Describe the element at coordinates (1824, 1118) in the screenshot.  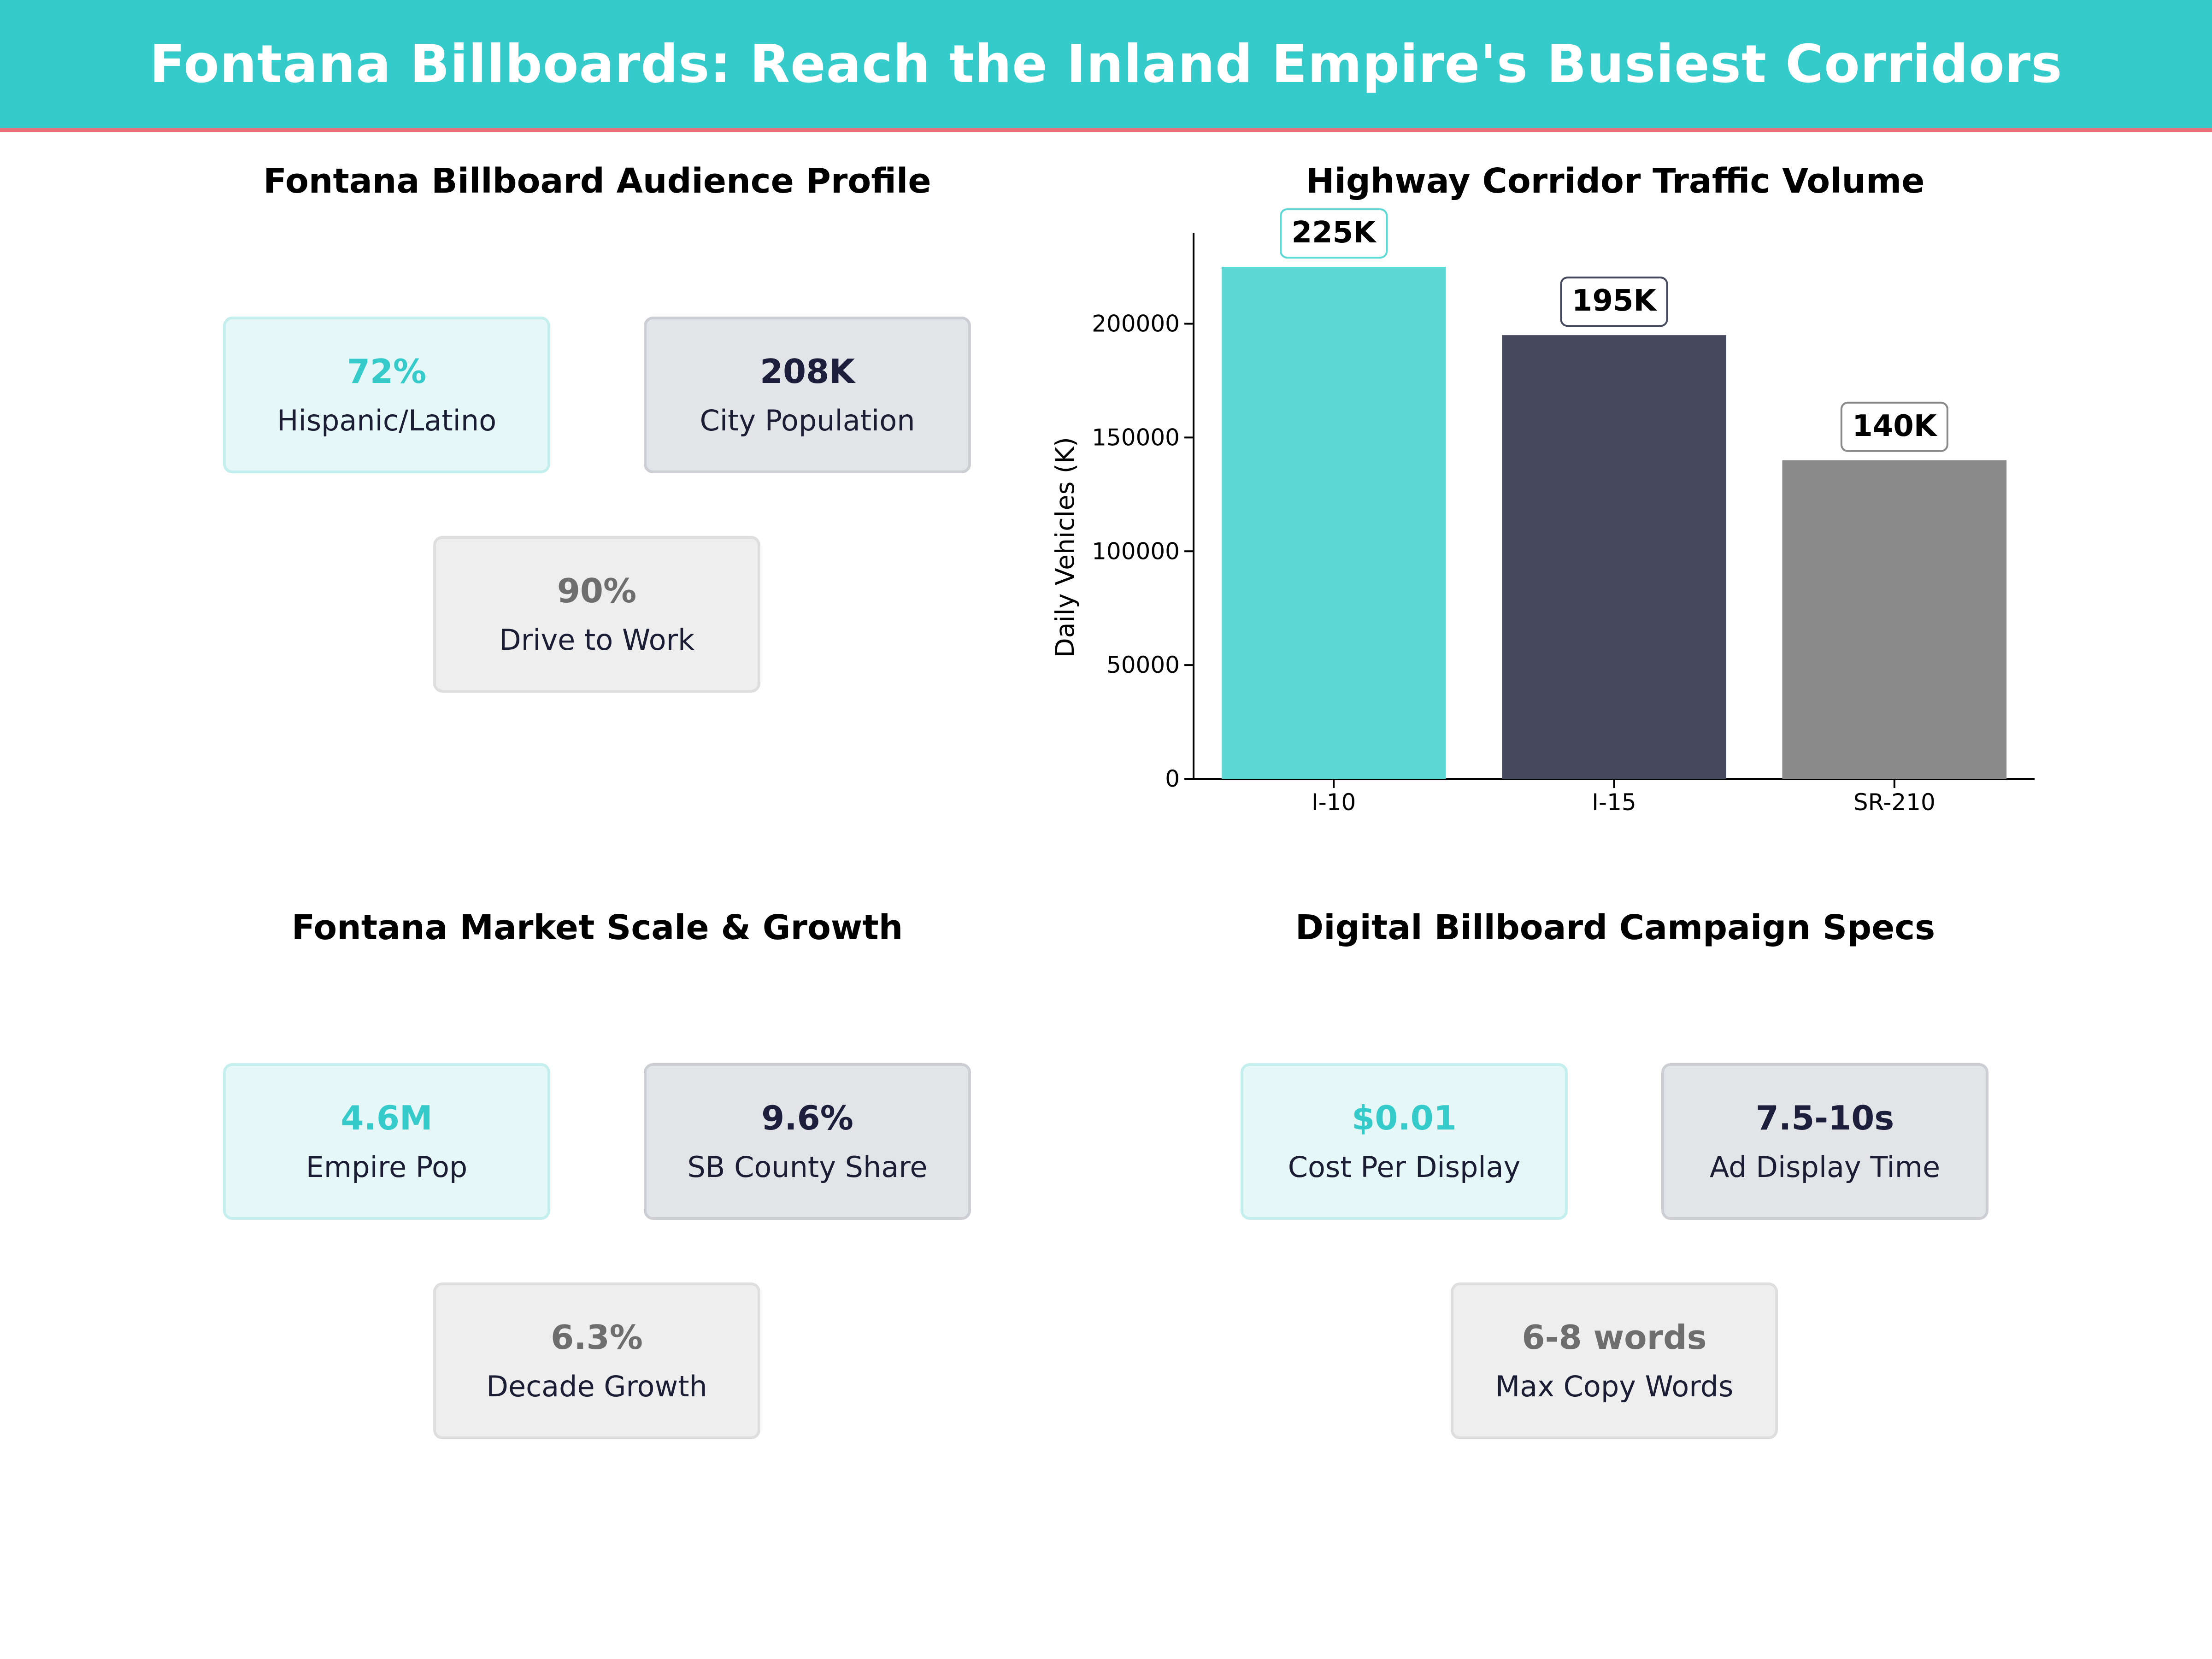
I see `stat-value: 7.5-10s` at that location.